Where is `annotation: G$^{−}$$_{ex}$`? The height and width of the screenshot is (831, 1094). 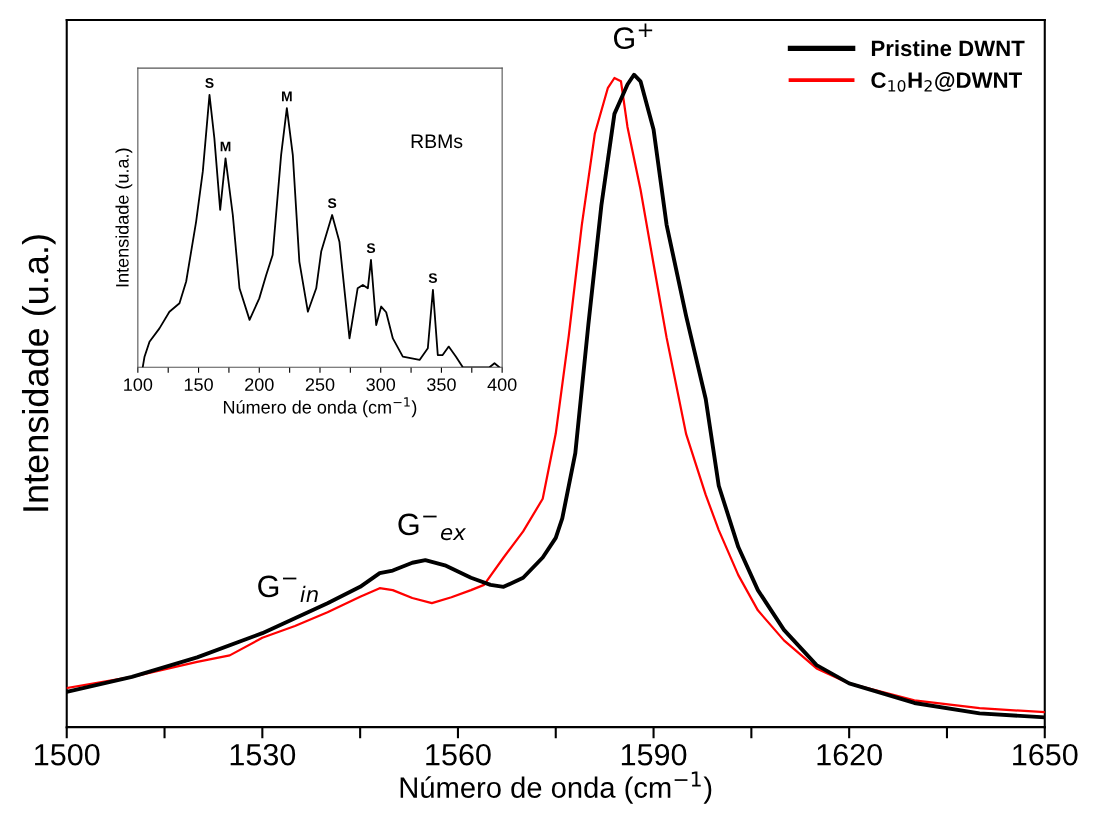
annotation: G$^{−}$$_{ex}$ is located at coordinates (432, 527).